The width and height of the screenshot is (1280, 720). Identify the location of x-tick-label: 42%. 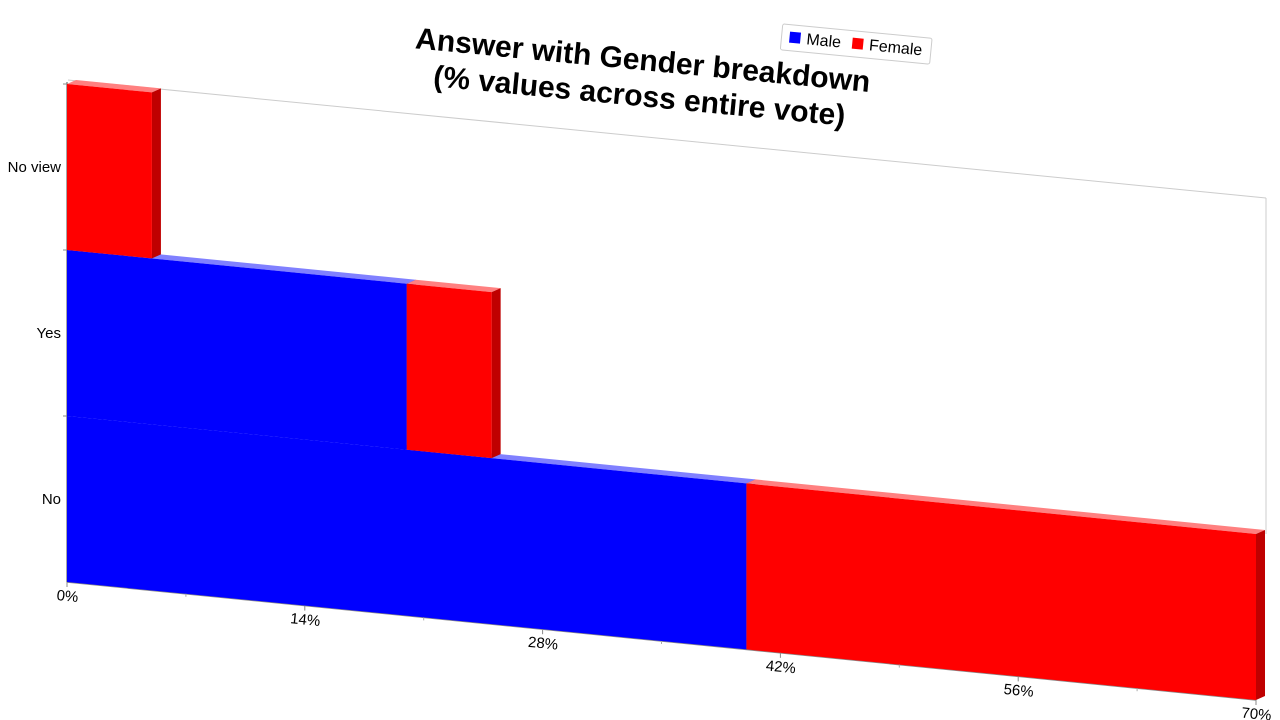
(781, 667).